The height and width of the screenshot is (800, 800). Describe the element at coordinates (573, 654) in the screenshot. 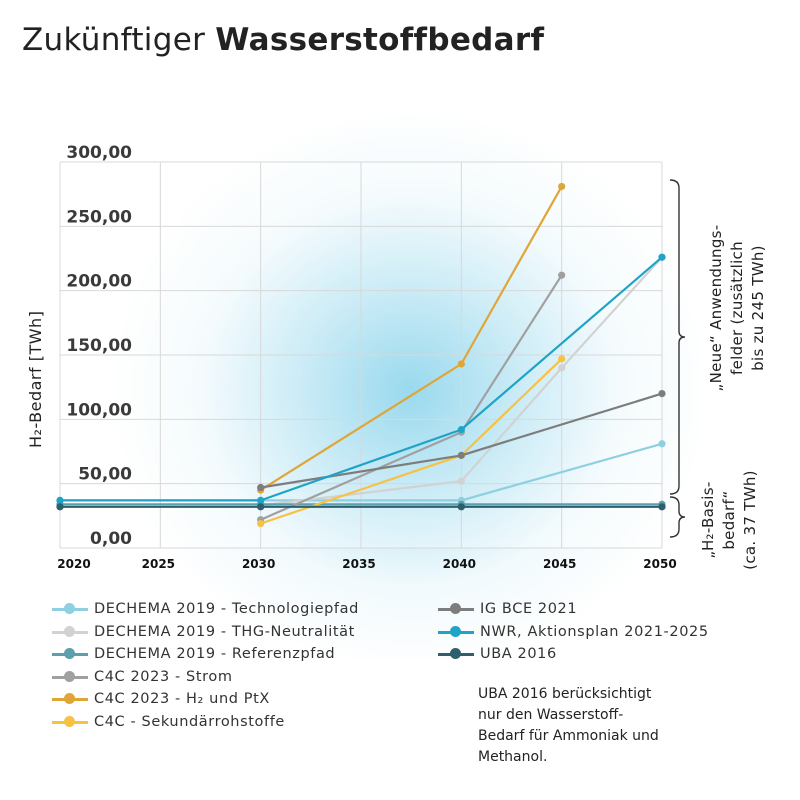

I see `legend-item: UBA 2016` at that location.